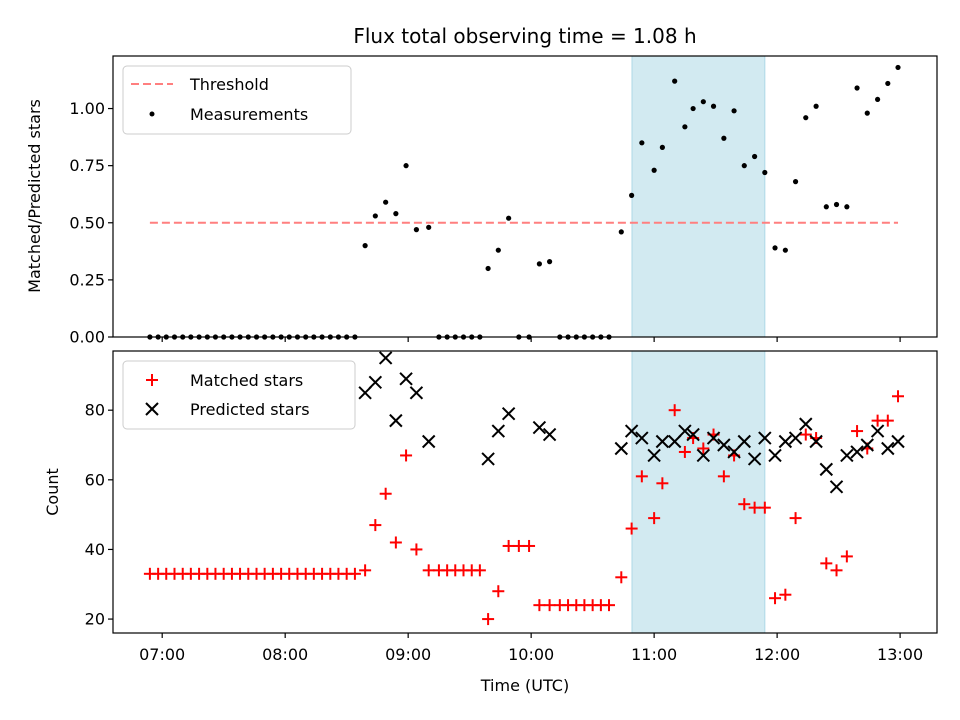  Describe the element at coordinates (52, 492) in the screenshot. I see `bottom-y-axis-label: Count` at that location.